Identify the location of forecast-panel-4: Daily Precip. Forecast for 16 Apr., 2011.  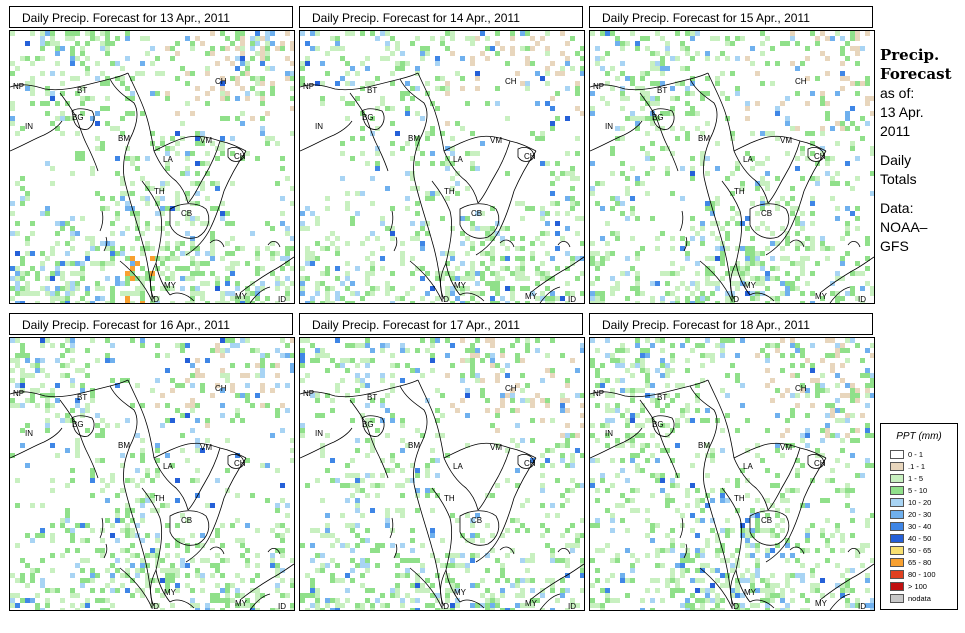
(152, 462).